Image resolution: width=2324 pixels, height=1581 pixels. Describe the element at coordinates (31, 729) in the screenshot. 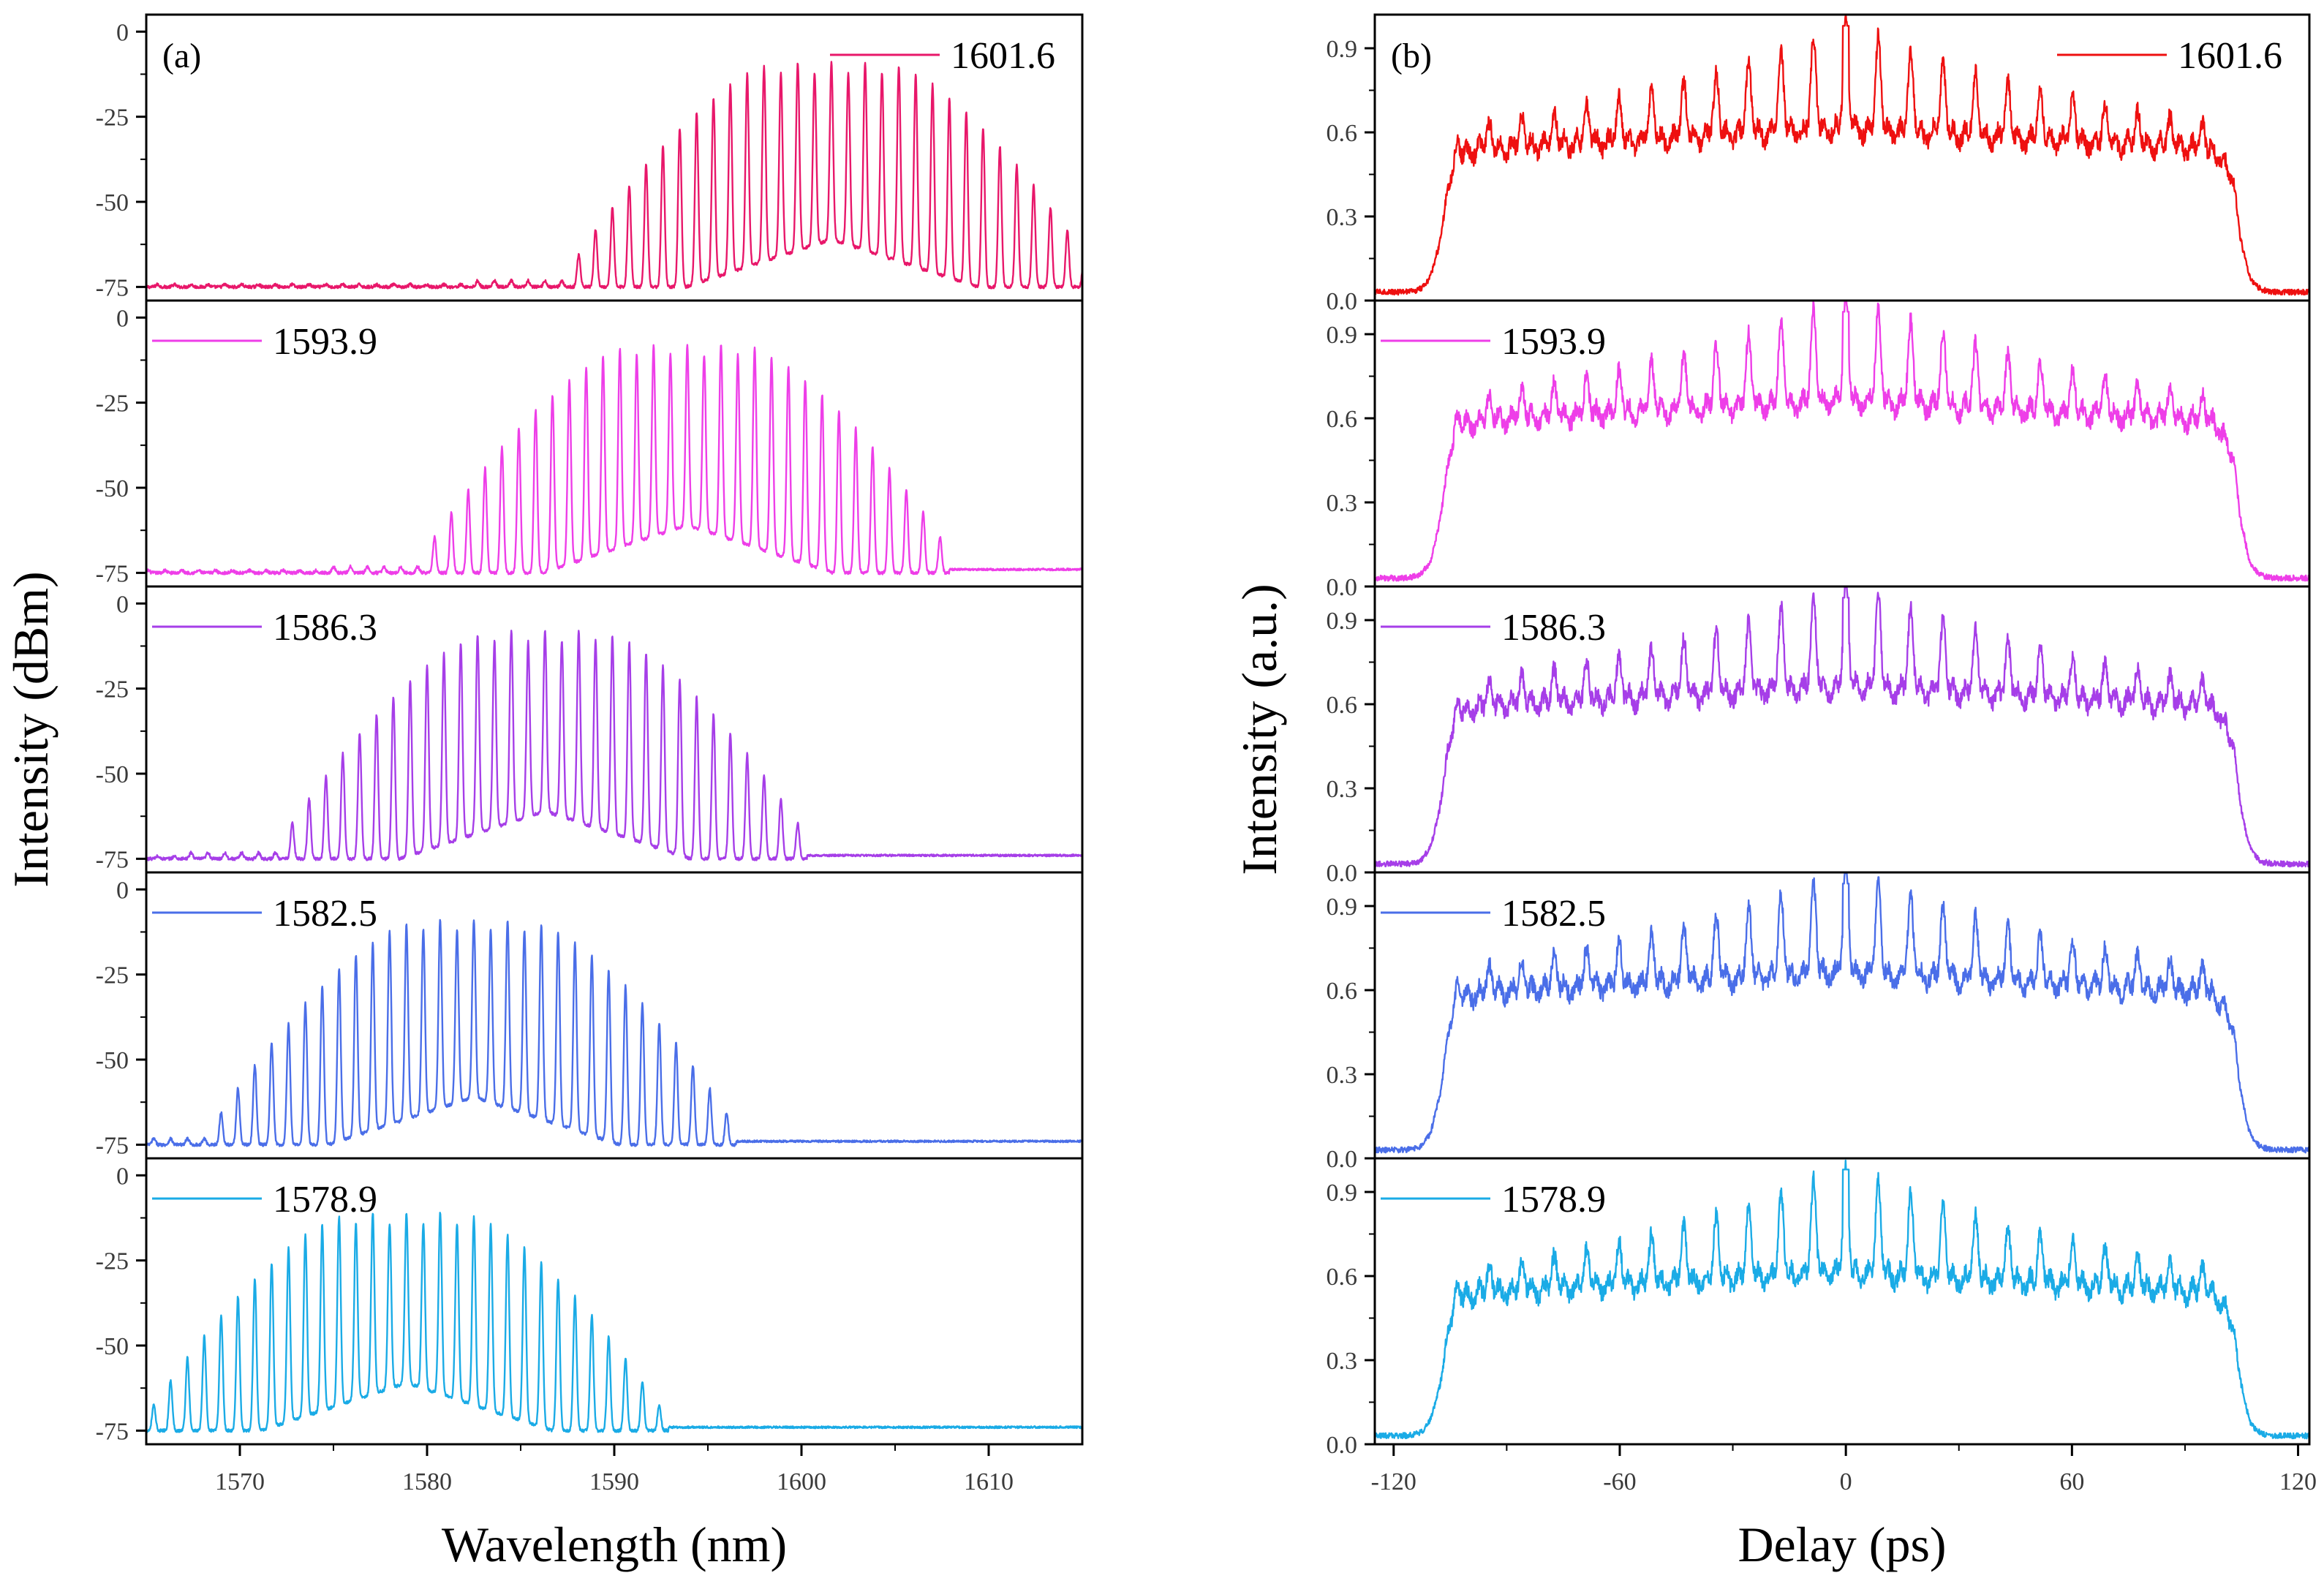

I see `y-axis-title: Intensity (dBm)` at that location.